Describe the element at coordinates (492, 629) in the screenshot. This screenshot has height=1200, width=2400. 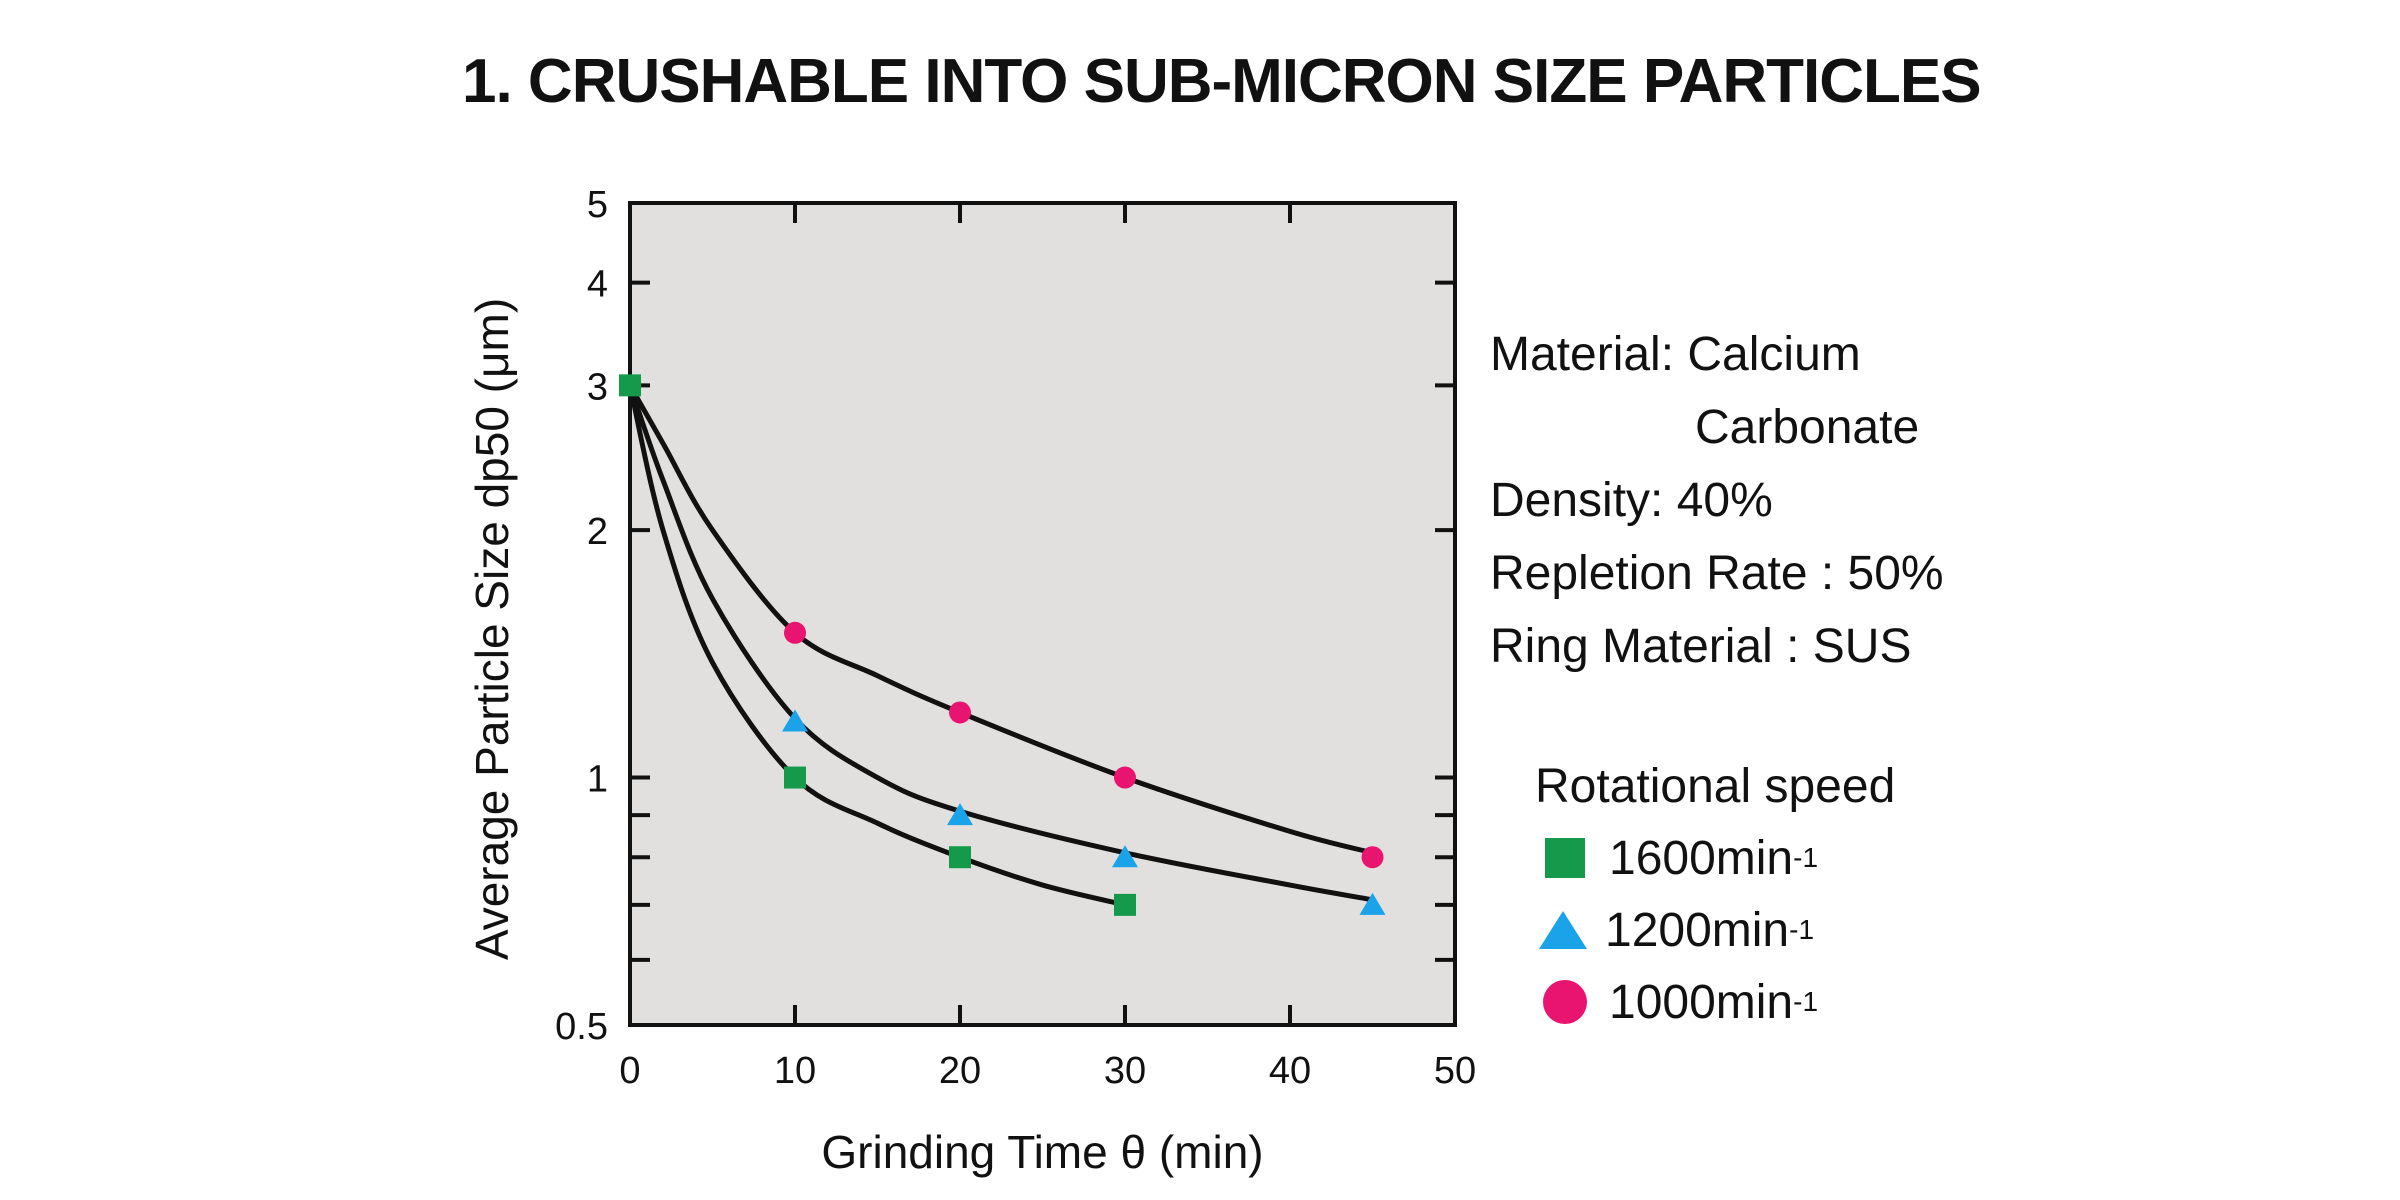
I see `y-axis-label: Average Particle Size dp50 (μm)` at that location.